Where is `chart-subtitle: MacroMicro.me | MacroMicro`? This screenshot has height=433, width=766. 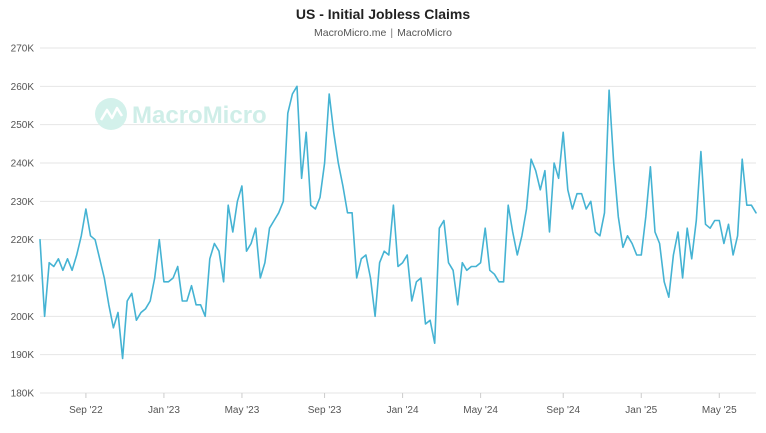
chart-subtitle: MacroMicro.me | MacroMicro is located at coordinates (383, 33).